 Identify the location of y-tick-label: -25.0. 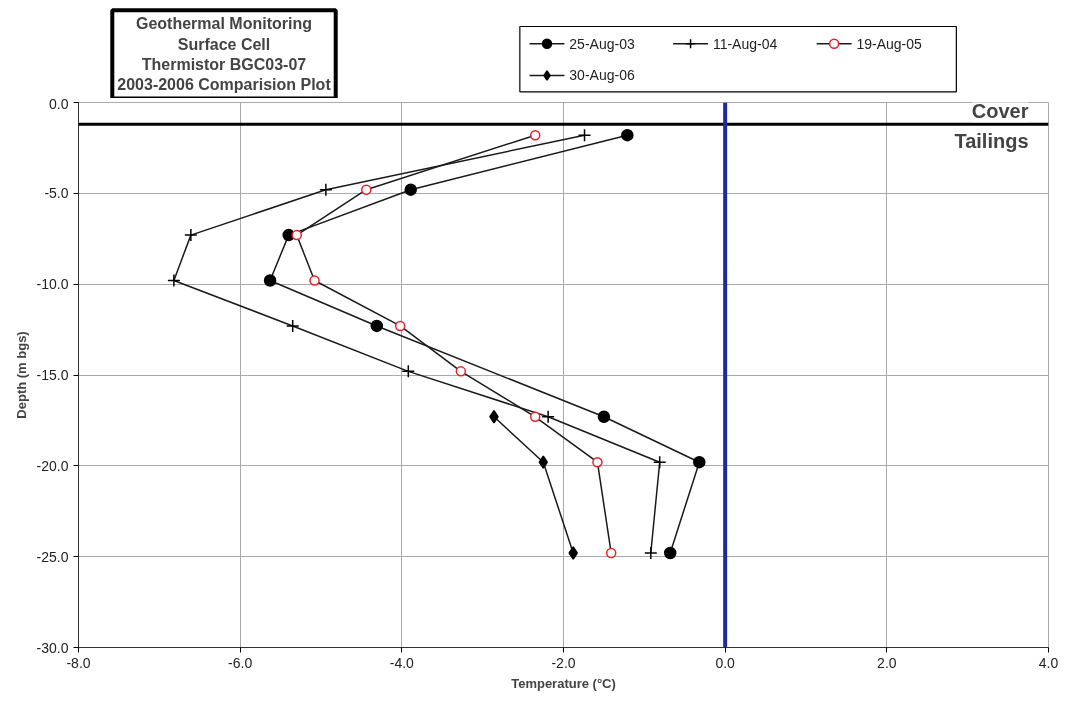
(52, 556).